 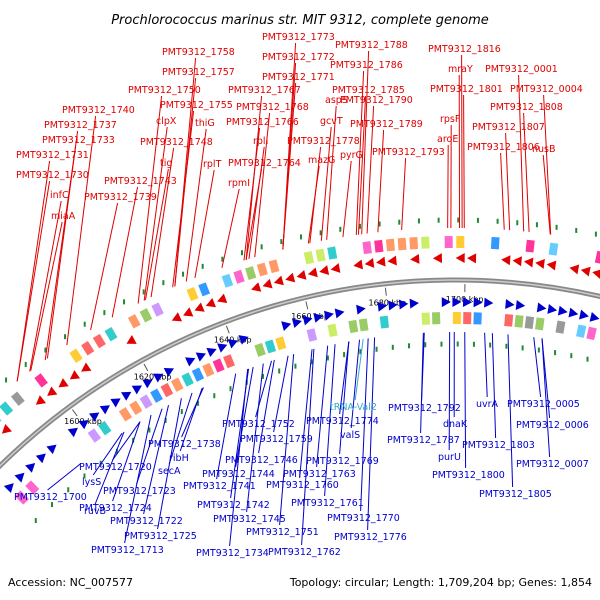 What do you see at coordinates (196, 105) in the screenshot?
I see `forward-gene-label: PMT9312_1755` at bounding box center [196, 105].